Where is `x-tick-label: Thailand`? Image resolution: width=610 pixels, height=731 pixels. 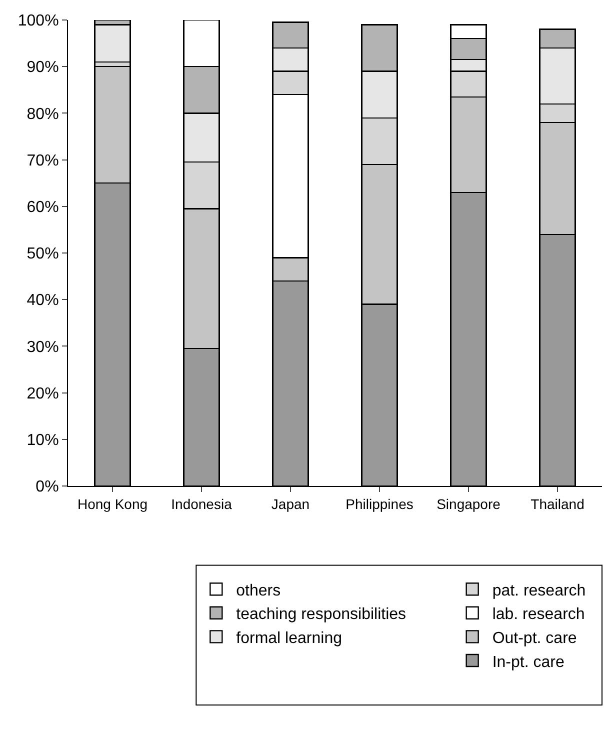
x-tick-label: Thailand is located at coordinates (557, 504).